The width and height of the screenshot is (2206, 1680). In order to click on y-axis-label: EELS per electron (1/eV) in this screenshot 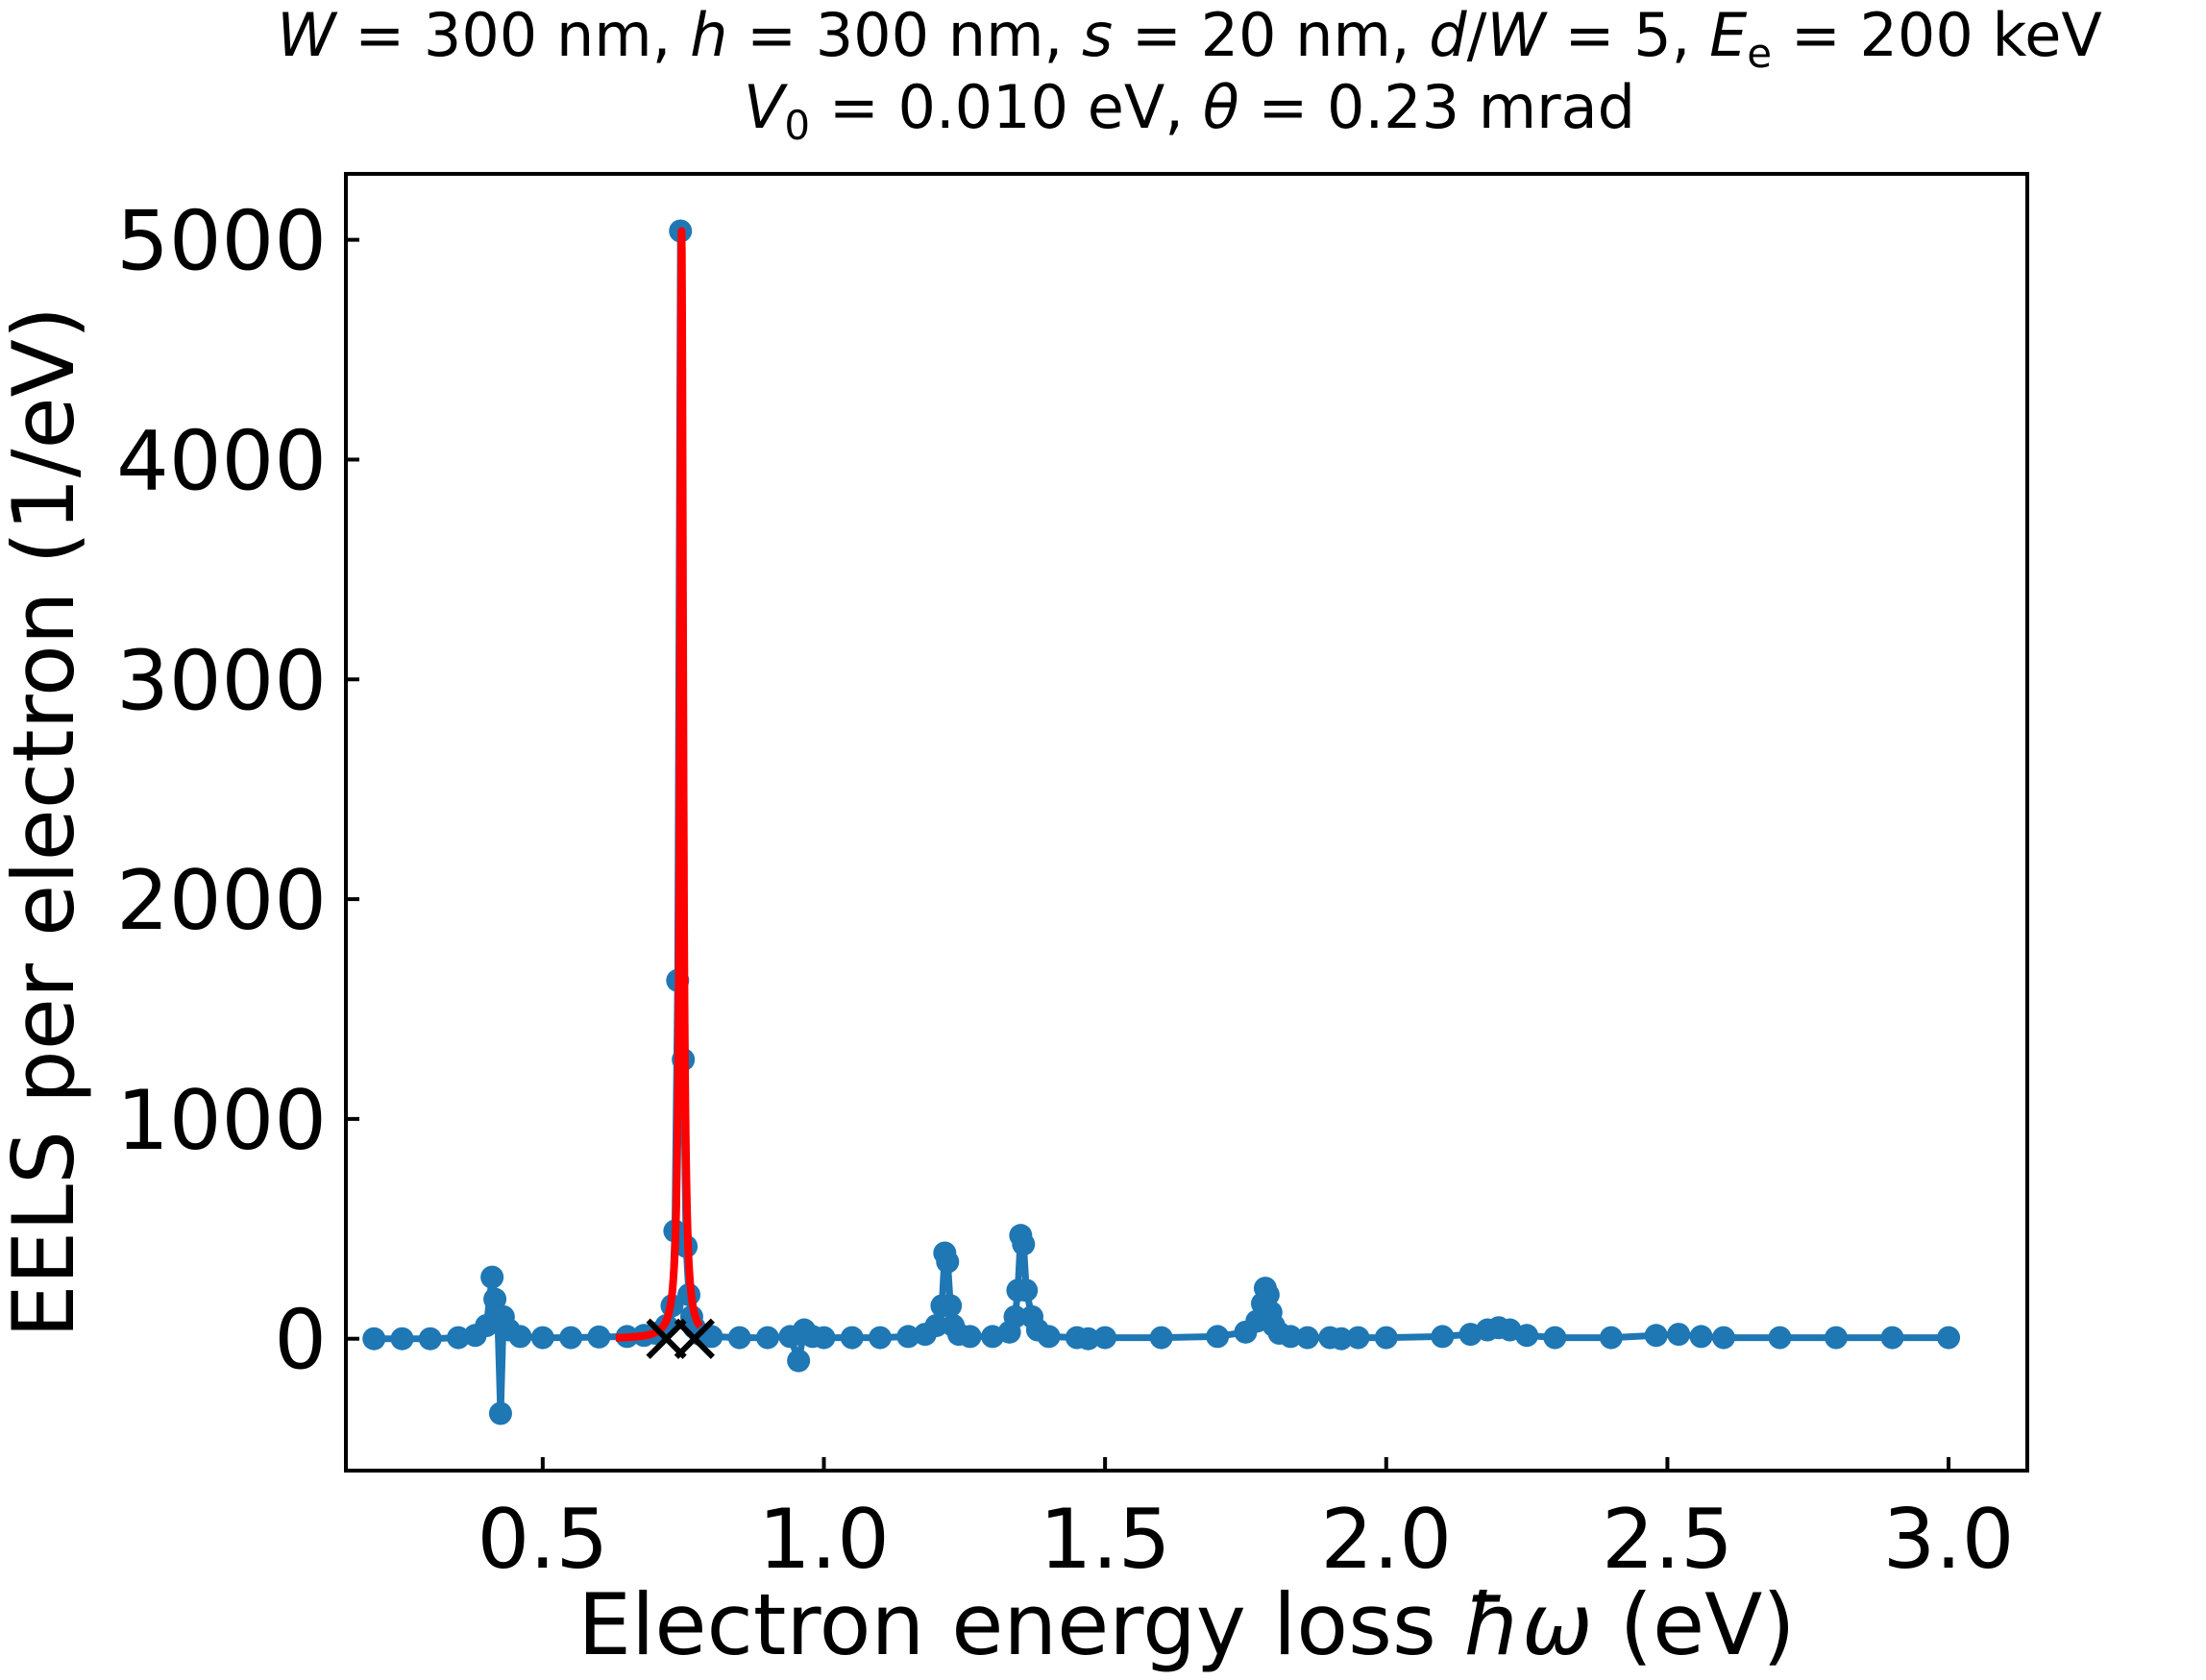, I will do `click(46, 822)`.